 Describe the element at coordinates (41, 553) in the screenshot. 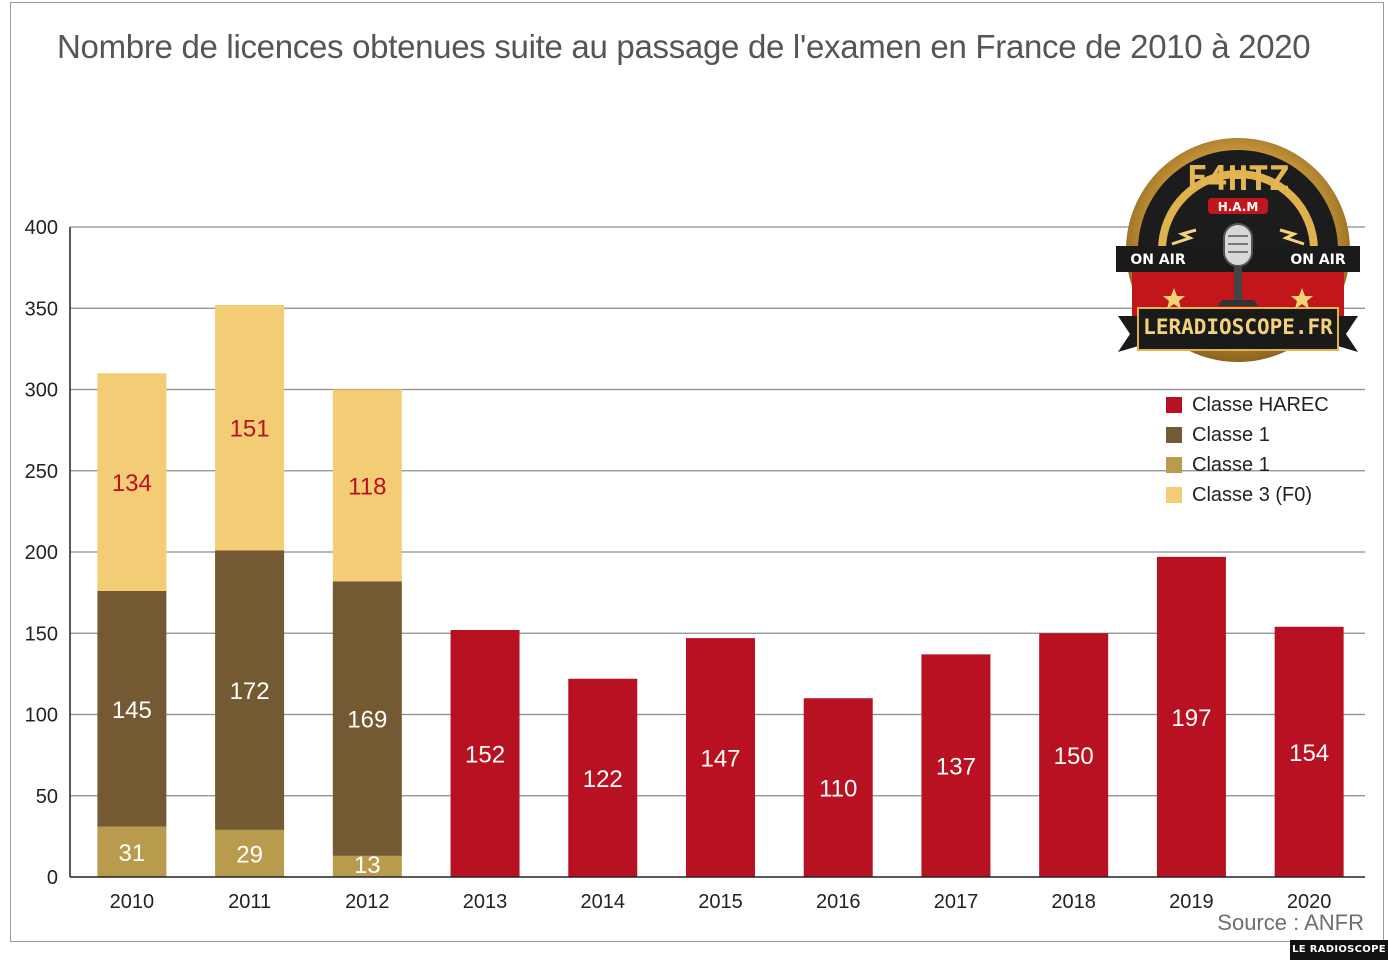

I see `y-tick-label: 200` at that location.